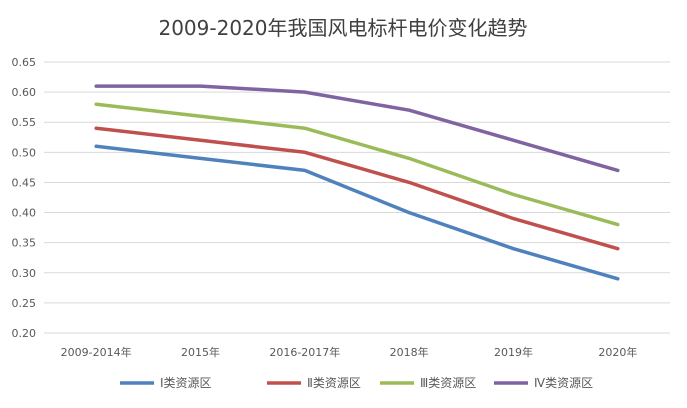  What do you see at coordinates (24, 243) in the screenshot?
I see `y-tick-label: 0.35` at bounding box center [24, 243].